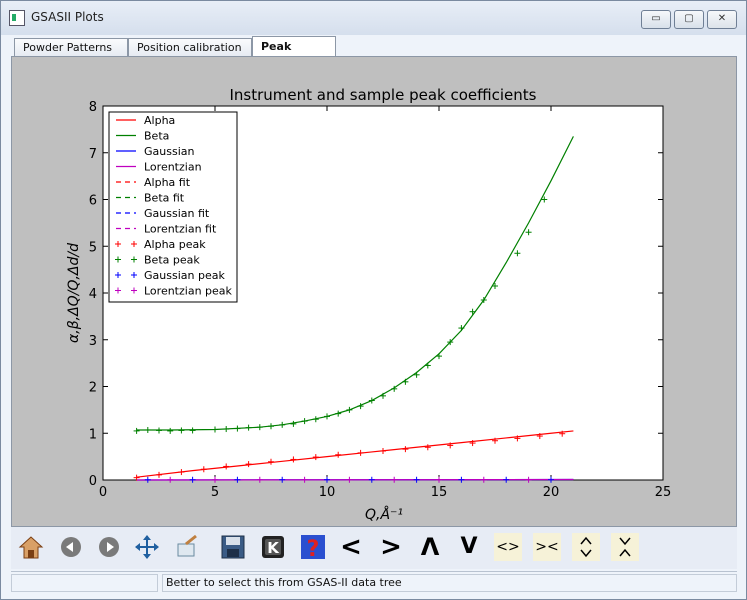 The image size is (747, 600). What do you see at coordinates (142, 136) in the screenshot?
I see `legend-item: Beta` at bounding box center [142, 136].